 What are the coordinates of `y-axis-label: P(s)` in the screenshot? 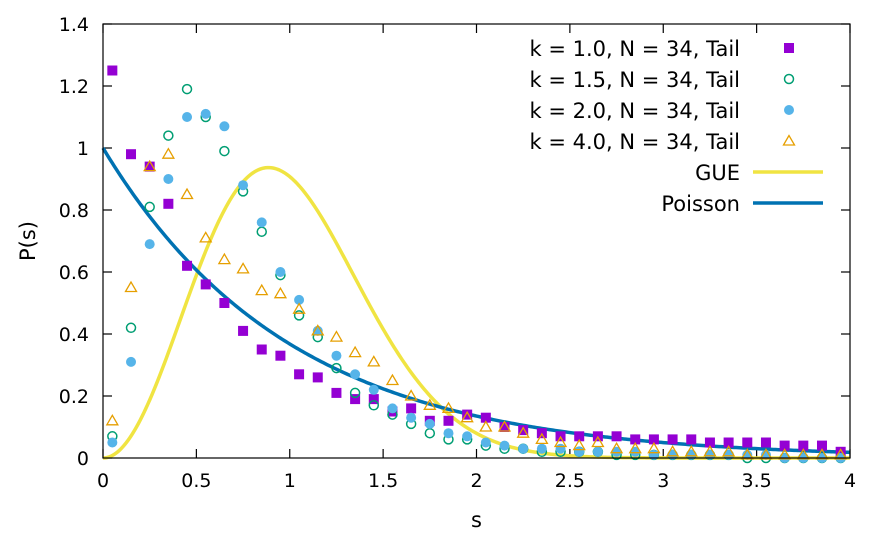 It's located at (28, 241).